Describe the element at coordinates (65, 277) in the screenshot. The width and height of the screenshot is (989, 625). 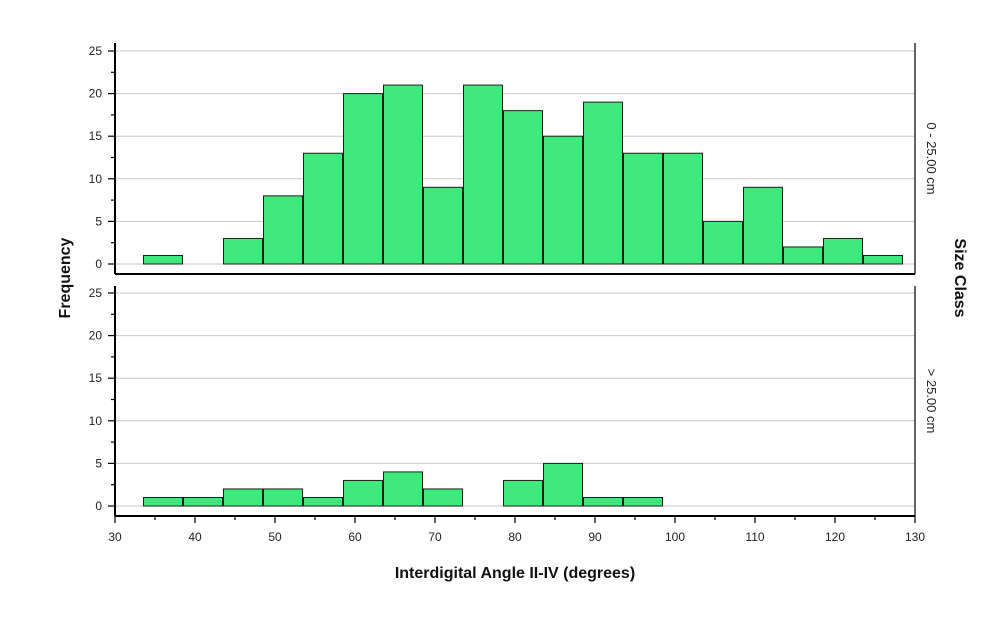
I see `y-axis-title: Frequency` at that location.